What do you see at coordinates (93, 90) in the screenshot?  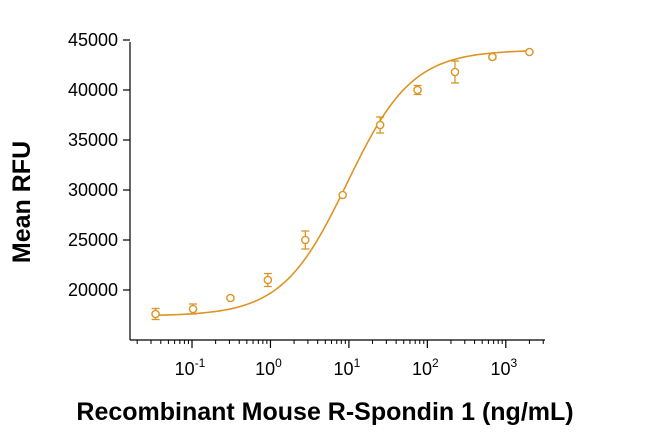 I see `y-tick-label: 40000` at bounding box center [93, 90].